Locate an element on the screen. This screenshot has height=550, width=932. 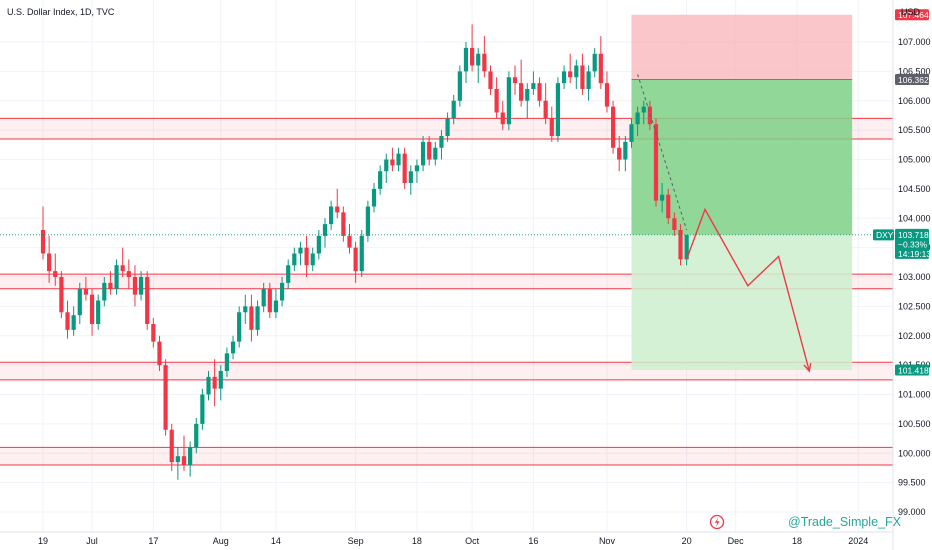
stop-price-label: 107.464 is located at coordinates (912, 15).